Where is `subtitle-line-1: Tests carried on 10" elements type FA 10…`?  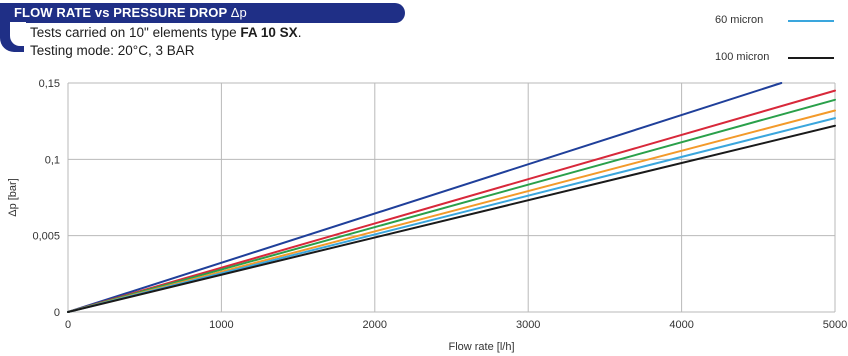 subtitle-line-1: Tests carried on 10" elements type FA 10… is located at coordinates (165, 32).